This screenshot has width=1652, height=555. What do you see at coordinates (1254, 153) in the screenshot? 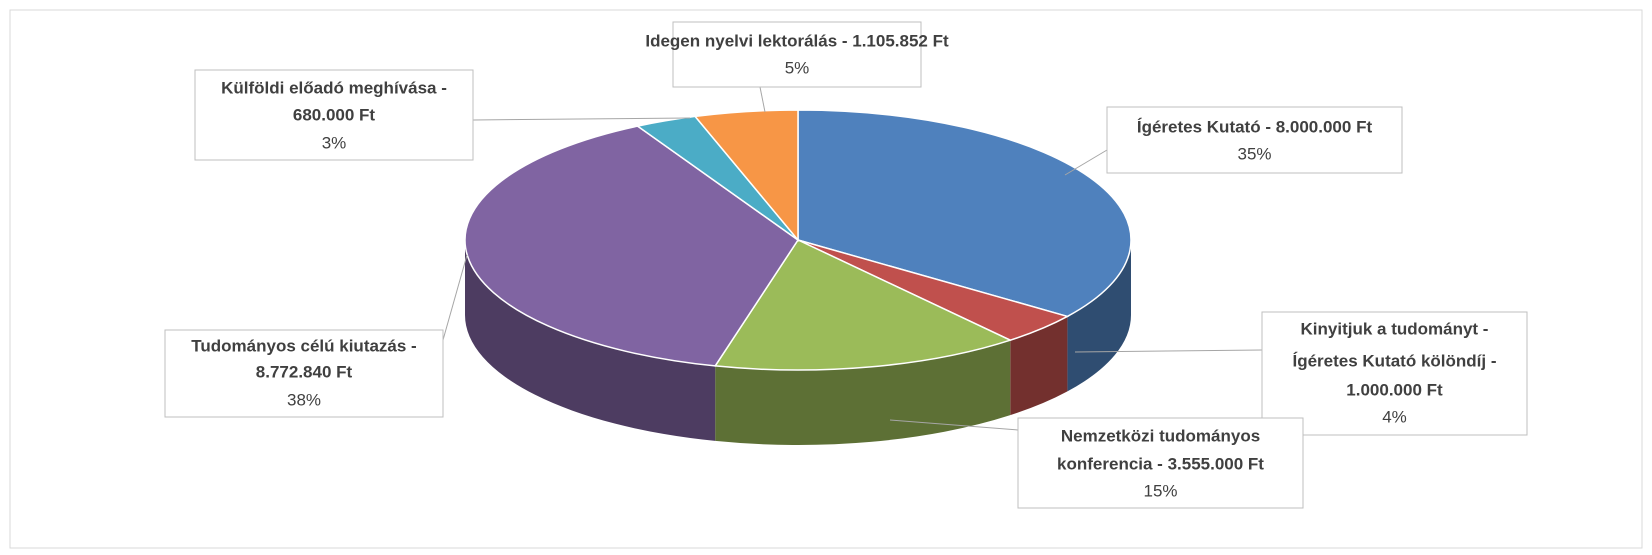
I see `value-label: 35%` at bounding box center [1254, 153].